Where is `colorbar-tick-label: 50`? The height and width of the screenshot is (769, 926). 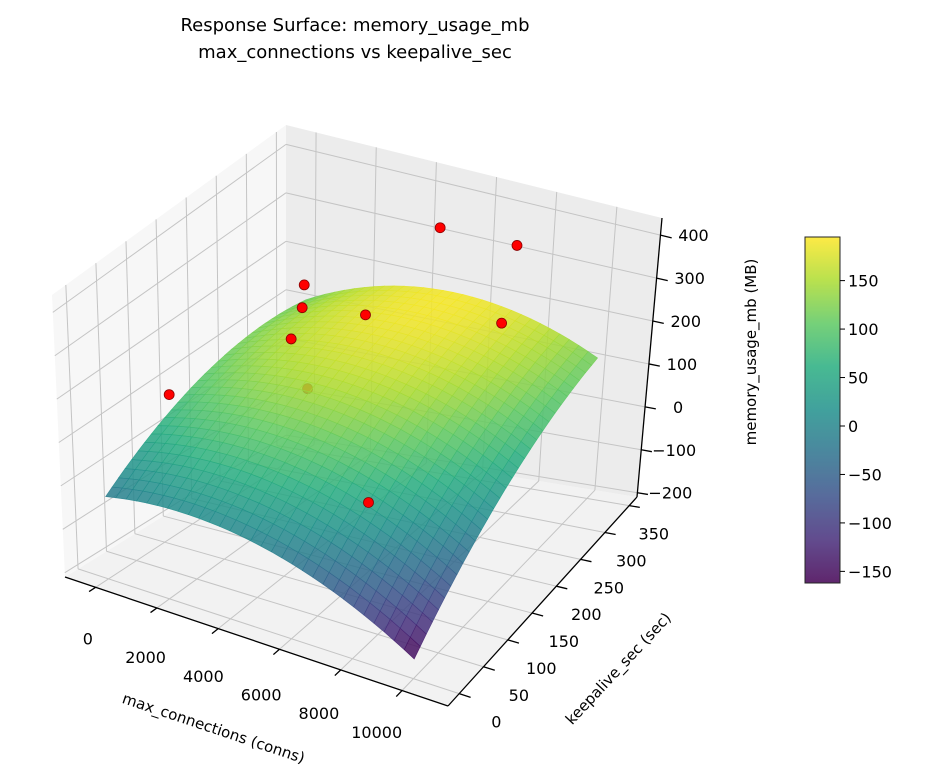
colorbar-tick-label: 50 is located at coordinates (858, 378).